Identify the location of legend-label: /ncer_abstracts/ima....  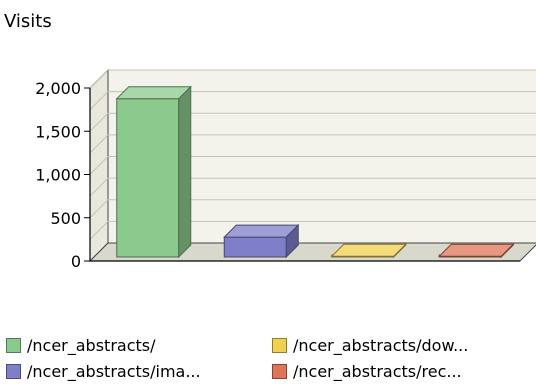
(114, 371).